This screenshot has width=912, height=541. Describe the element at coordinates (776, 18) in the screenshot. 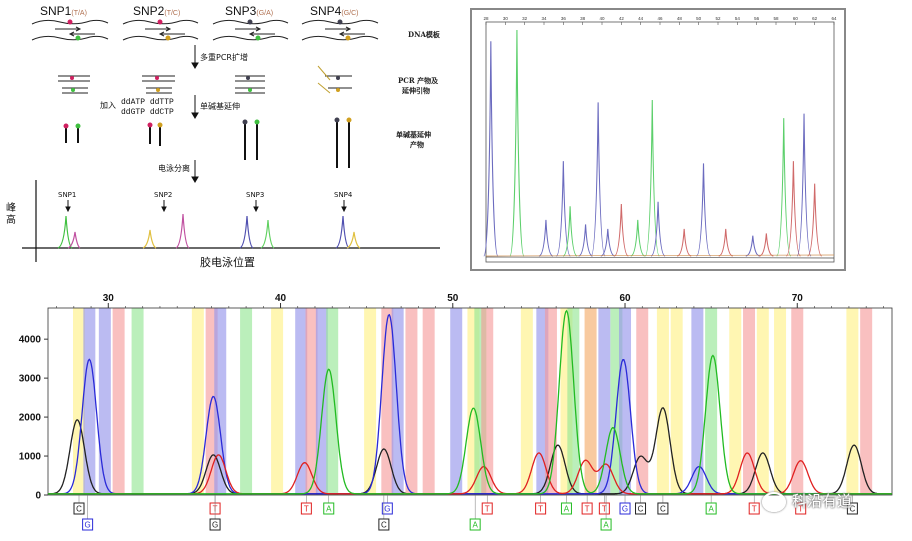

I see `x-tick-label: 58` at that location.